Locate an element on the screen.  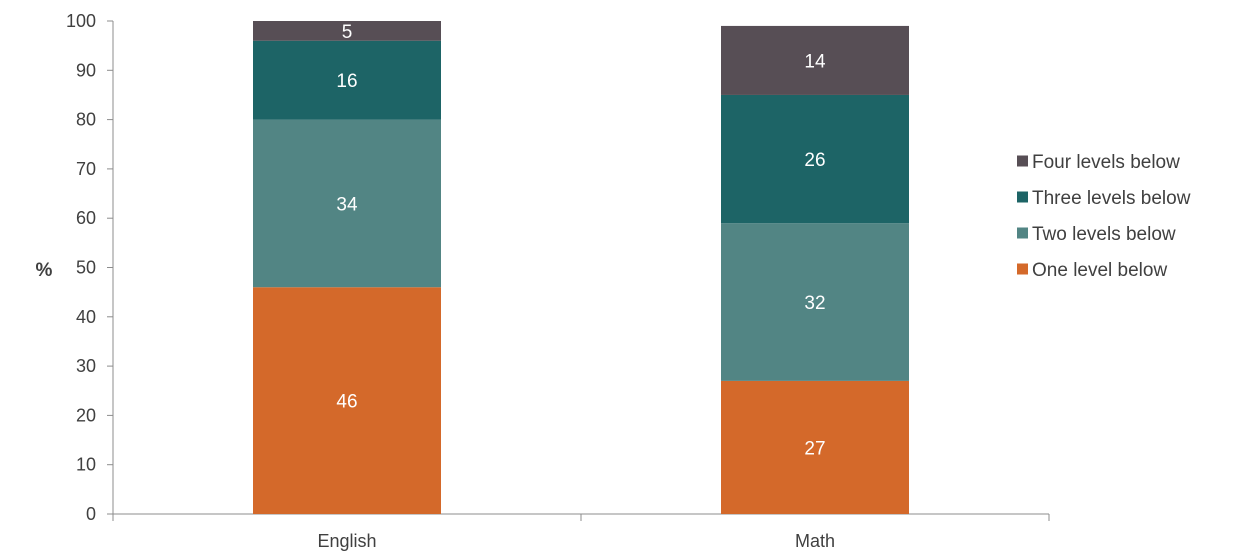
legend-item-label: Four levels below is located at coordinates (1106, 162).